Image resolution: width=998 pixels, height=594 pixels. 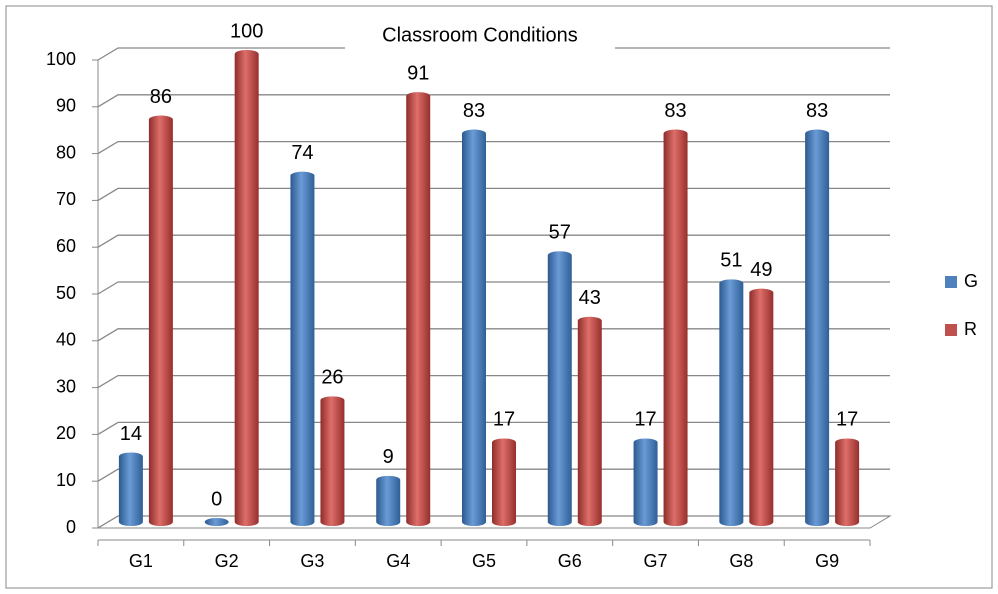 I want to click on data-label: 86, so click(x=161, y=97).